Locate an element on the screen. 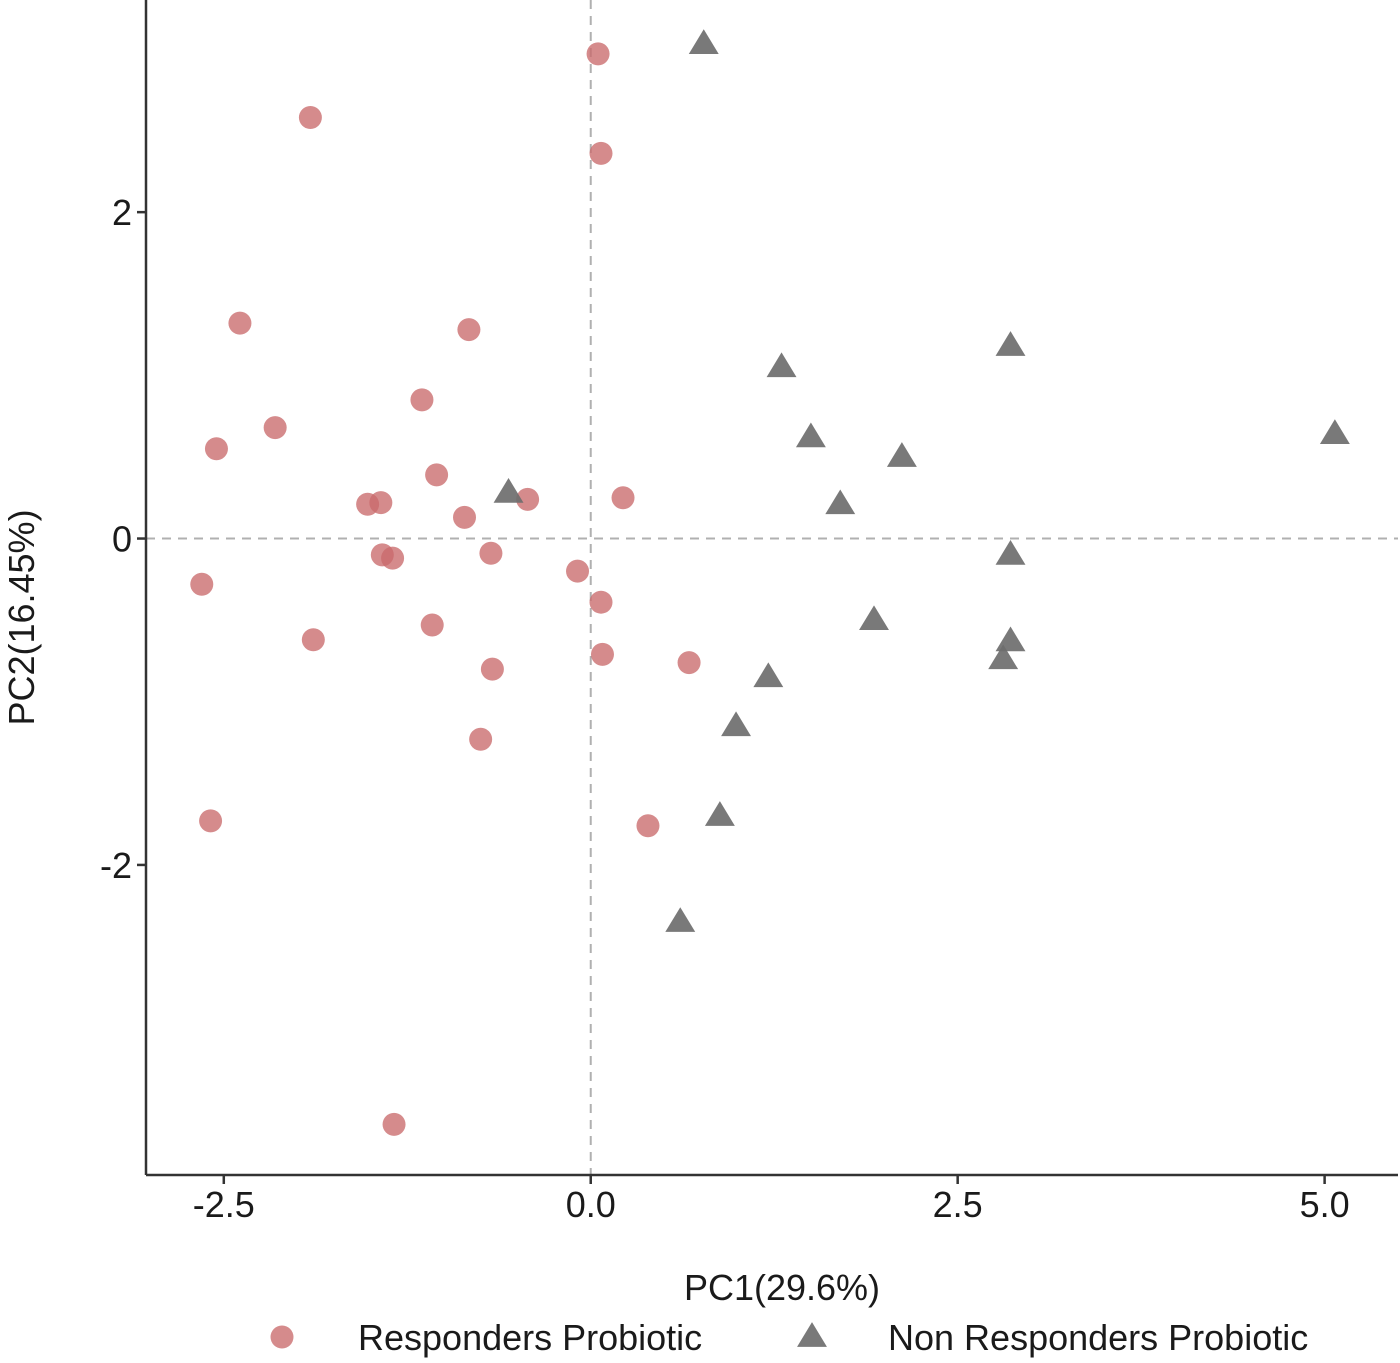 The image size is (1400, 1363). x-tick-label: 0.0 is located at coordinates (591, 1204).